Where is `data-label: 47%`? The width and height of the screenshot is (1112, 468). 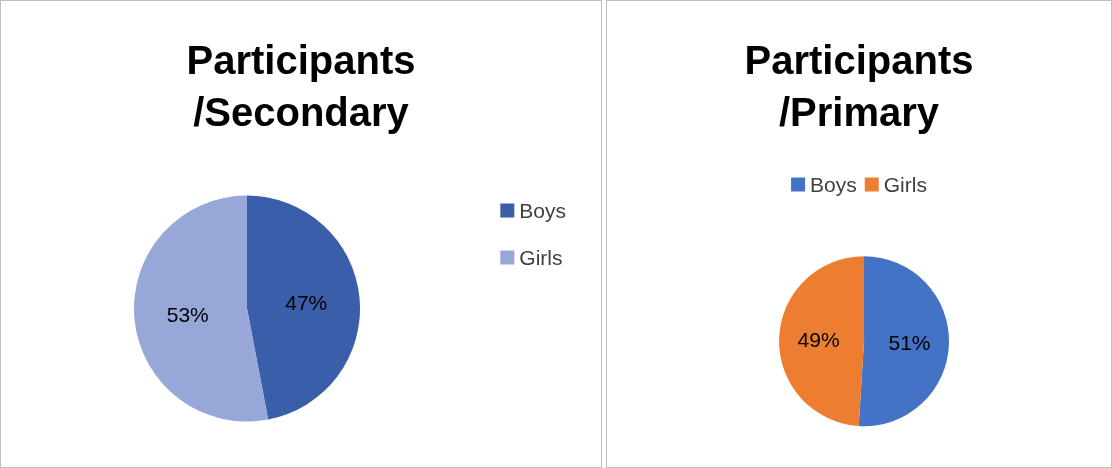 data-label: 47% is located at coordinates (306, 303).